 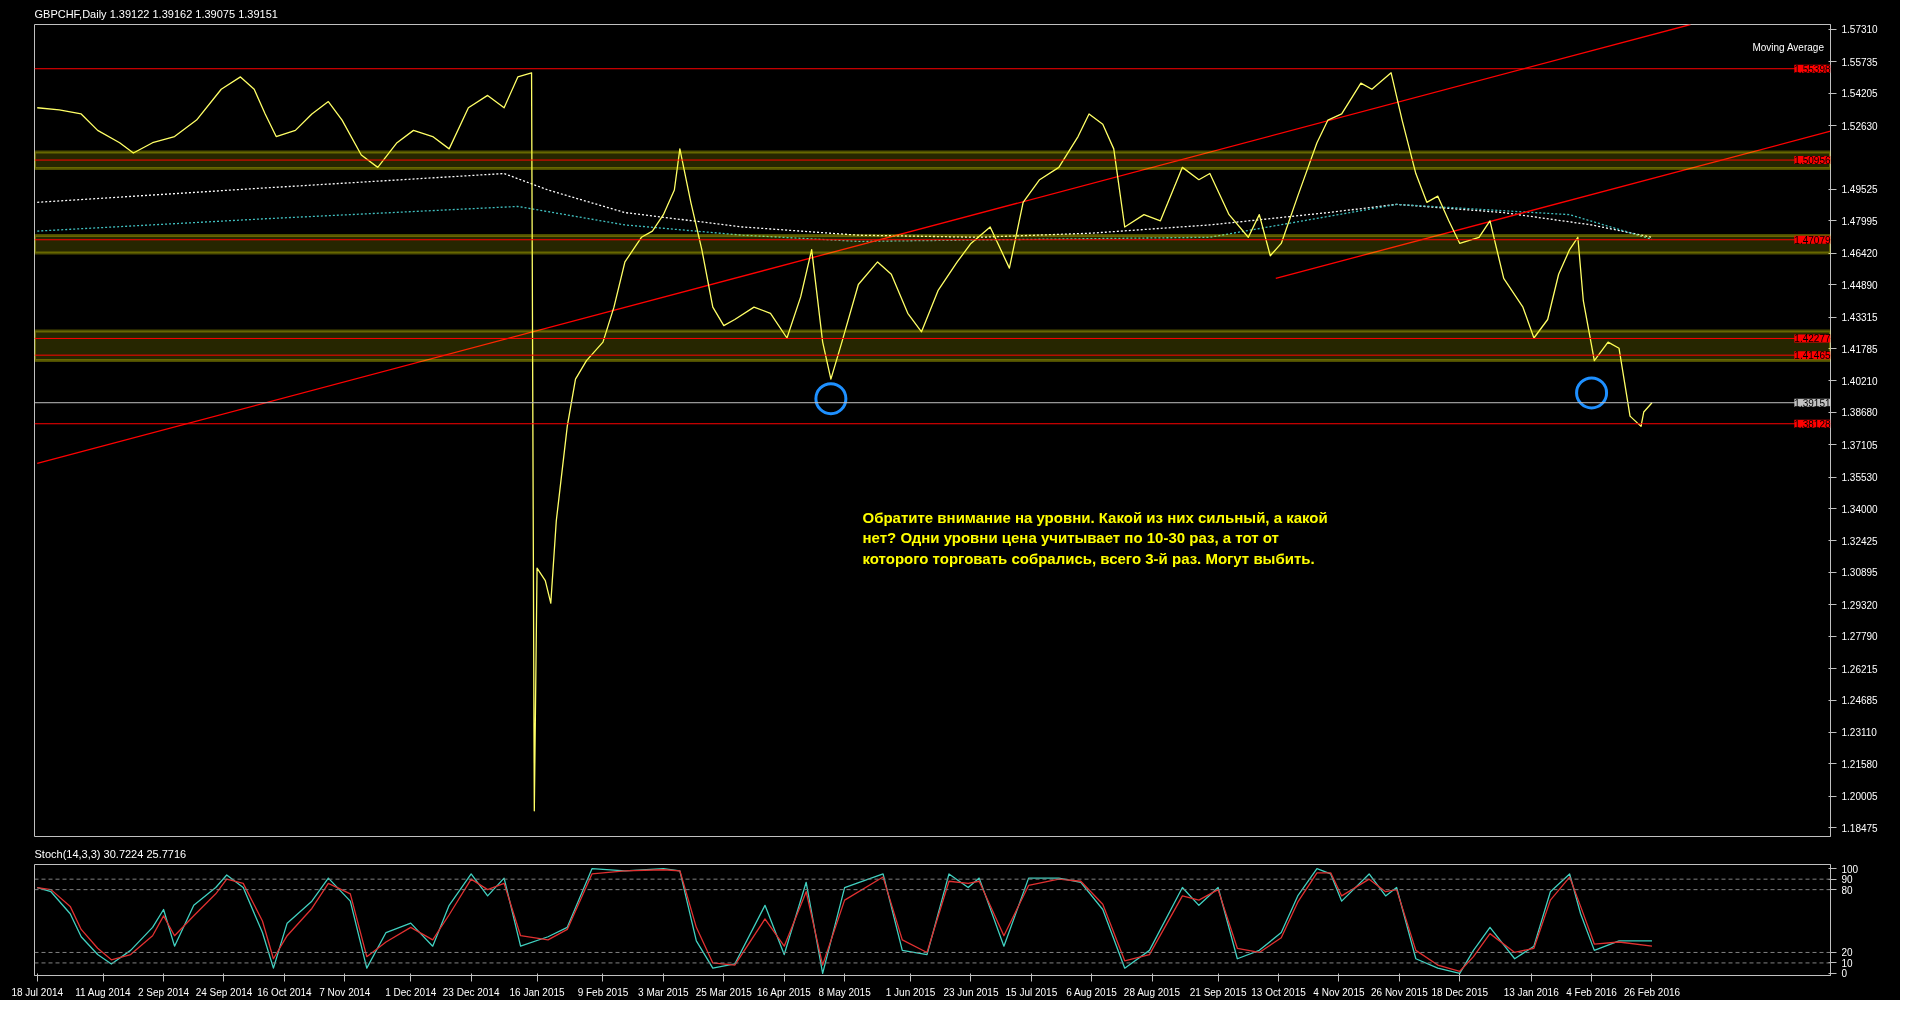 I want to click on y-tick-label: 1.52630, so click(x=1860, y=126).